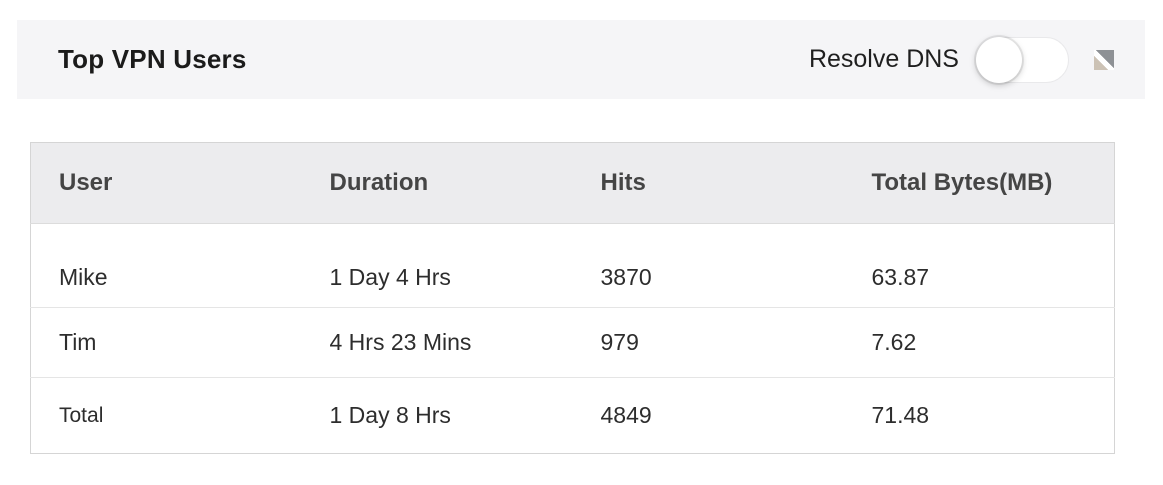  I want to click on duration-cell: 1 Day 4 Hrs, so click(390, 277).